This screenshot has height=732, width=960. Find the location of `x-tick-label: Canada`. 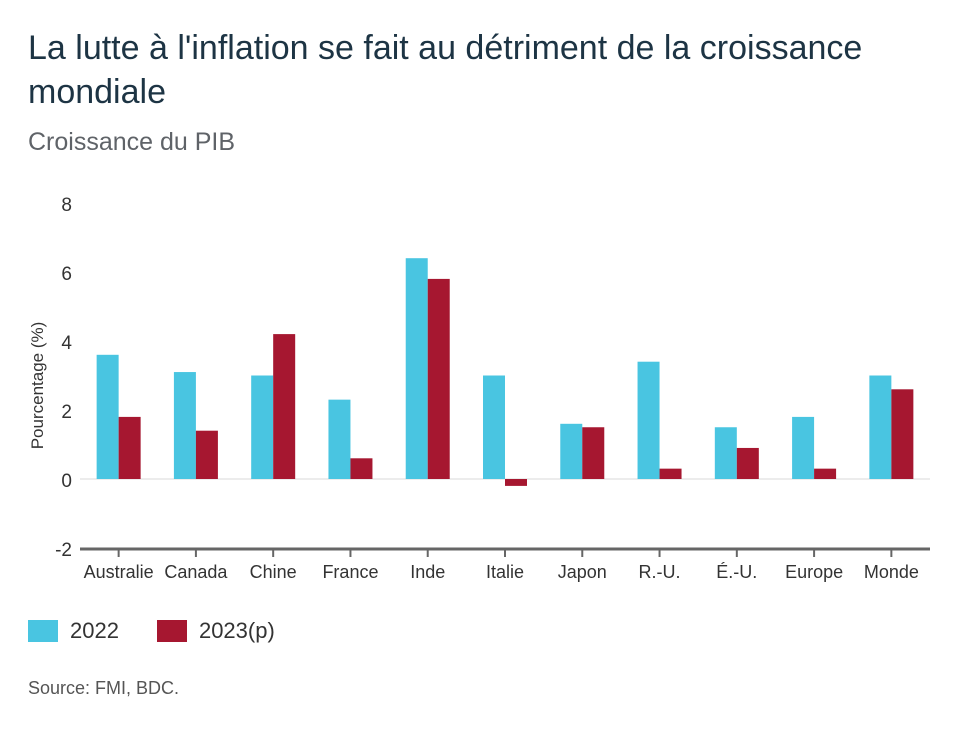

x-tick-label: Canada is located at coordinates (196, 572).